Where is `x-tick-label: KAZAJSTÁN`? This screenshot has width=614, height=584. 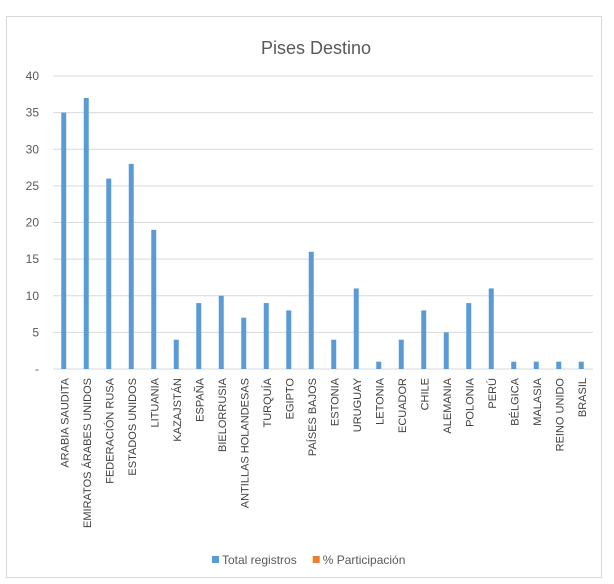
x-tick-label: KAZAJSTÁN is located at coordinates (177, 410).